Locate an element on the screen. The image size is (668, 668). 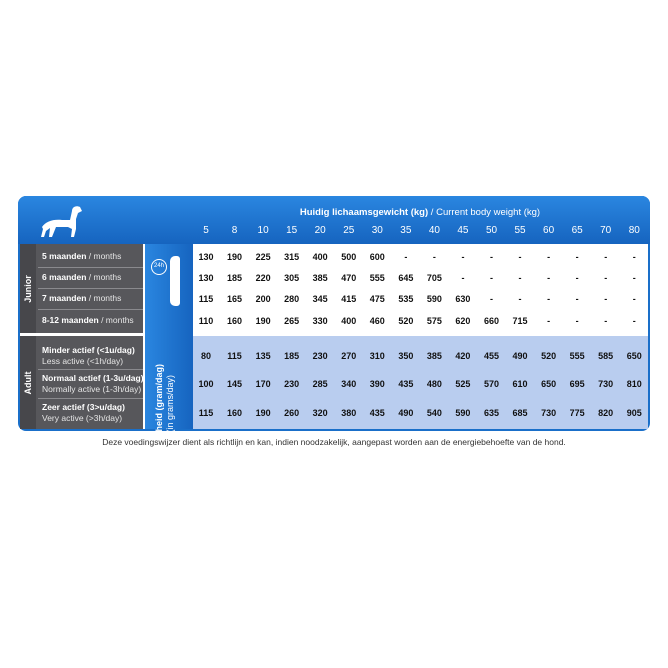
table-cell: 475 is located at coordinates (377, 299).